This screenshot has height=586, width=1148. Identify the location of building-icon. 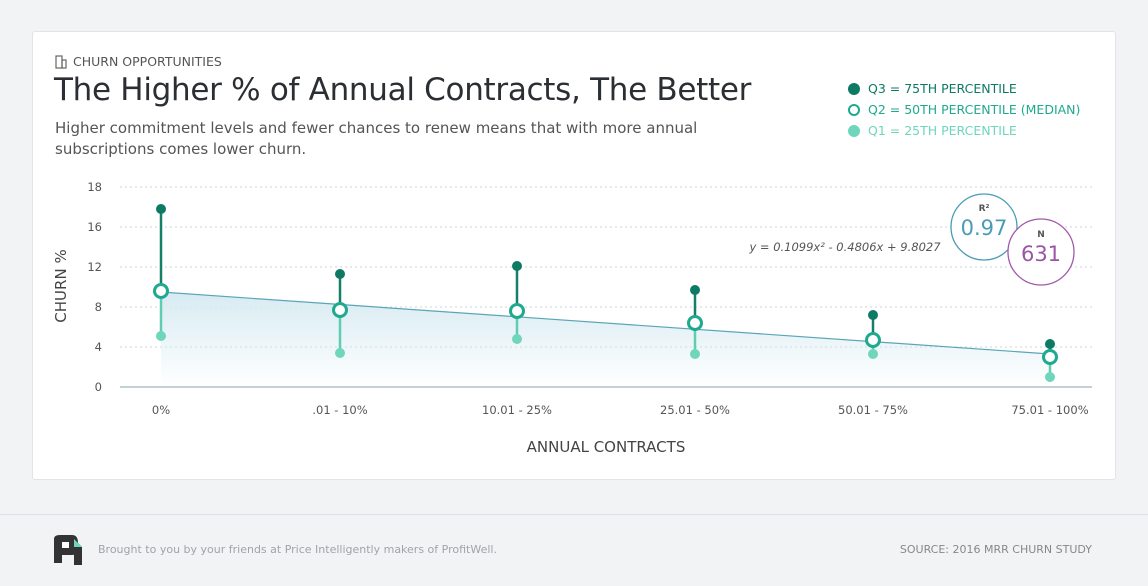
(61, 61).